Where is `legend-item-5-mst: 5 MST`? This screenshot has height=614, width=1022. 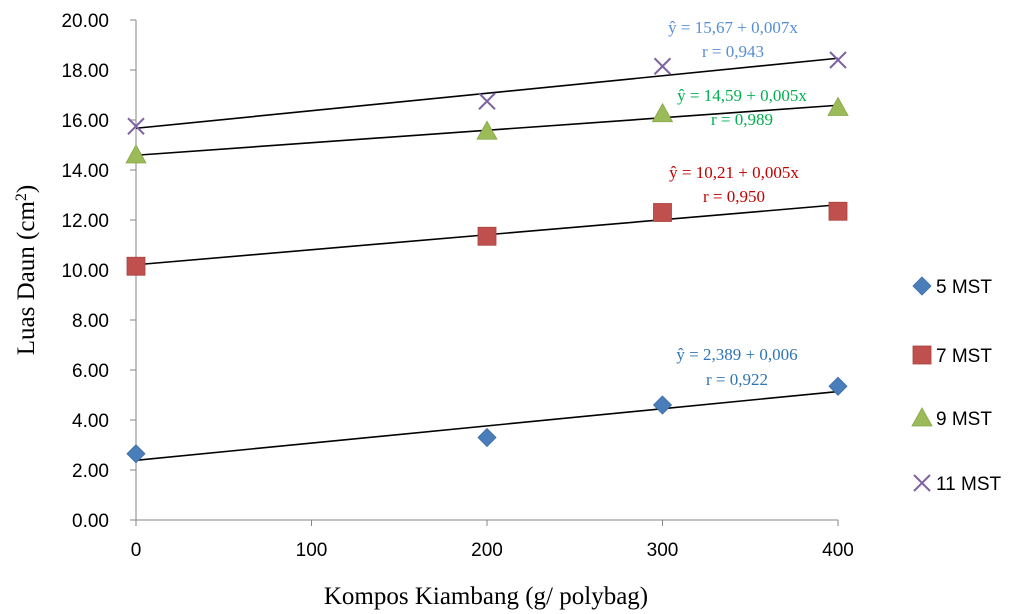
legend-item-5-mst: 5 MST is located at coordinates (952, 287).